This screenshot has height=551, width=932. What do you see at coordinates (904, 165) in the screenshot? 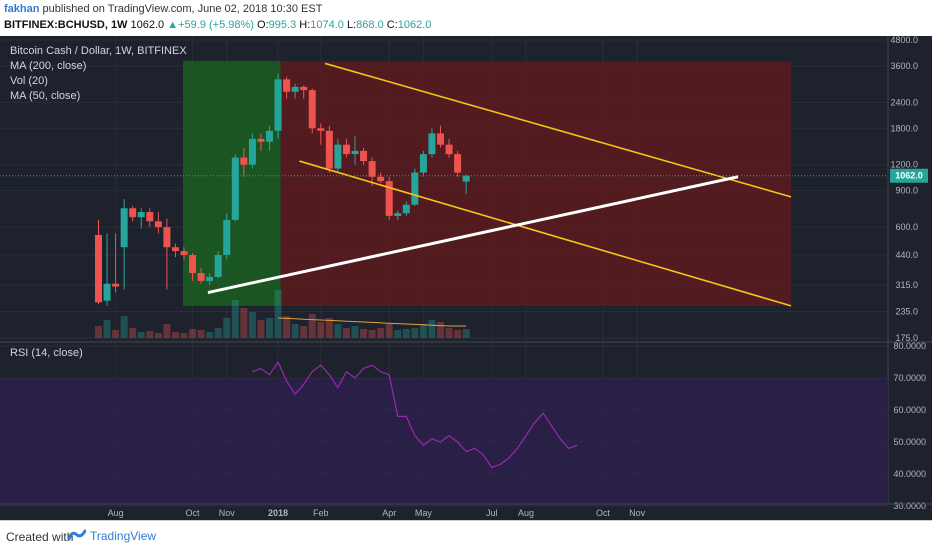
I see `price-tick-label-4: 1200.0` at bounding box center [904, 165].